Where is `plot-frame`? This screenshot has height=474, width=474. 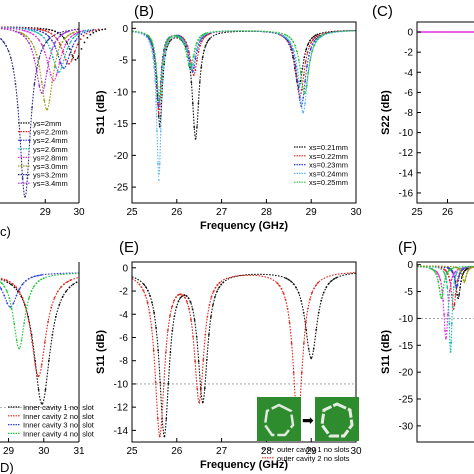
plot-frame is located at coordinates (445, 352).